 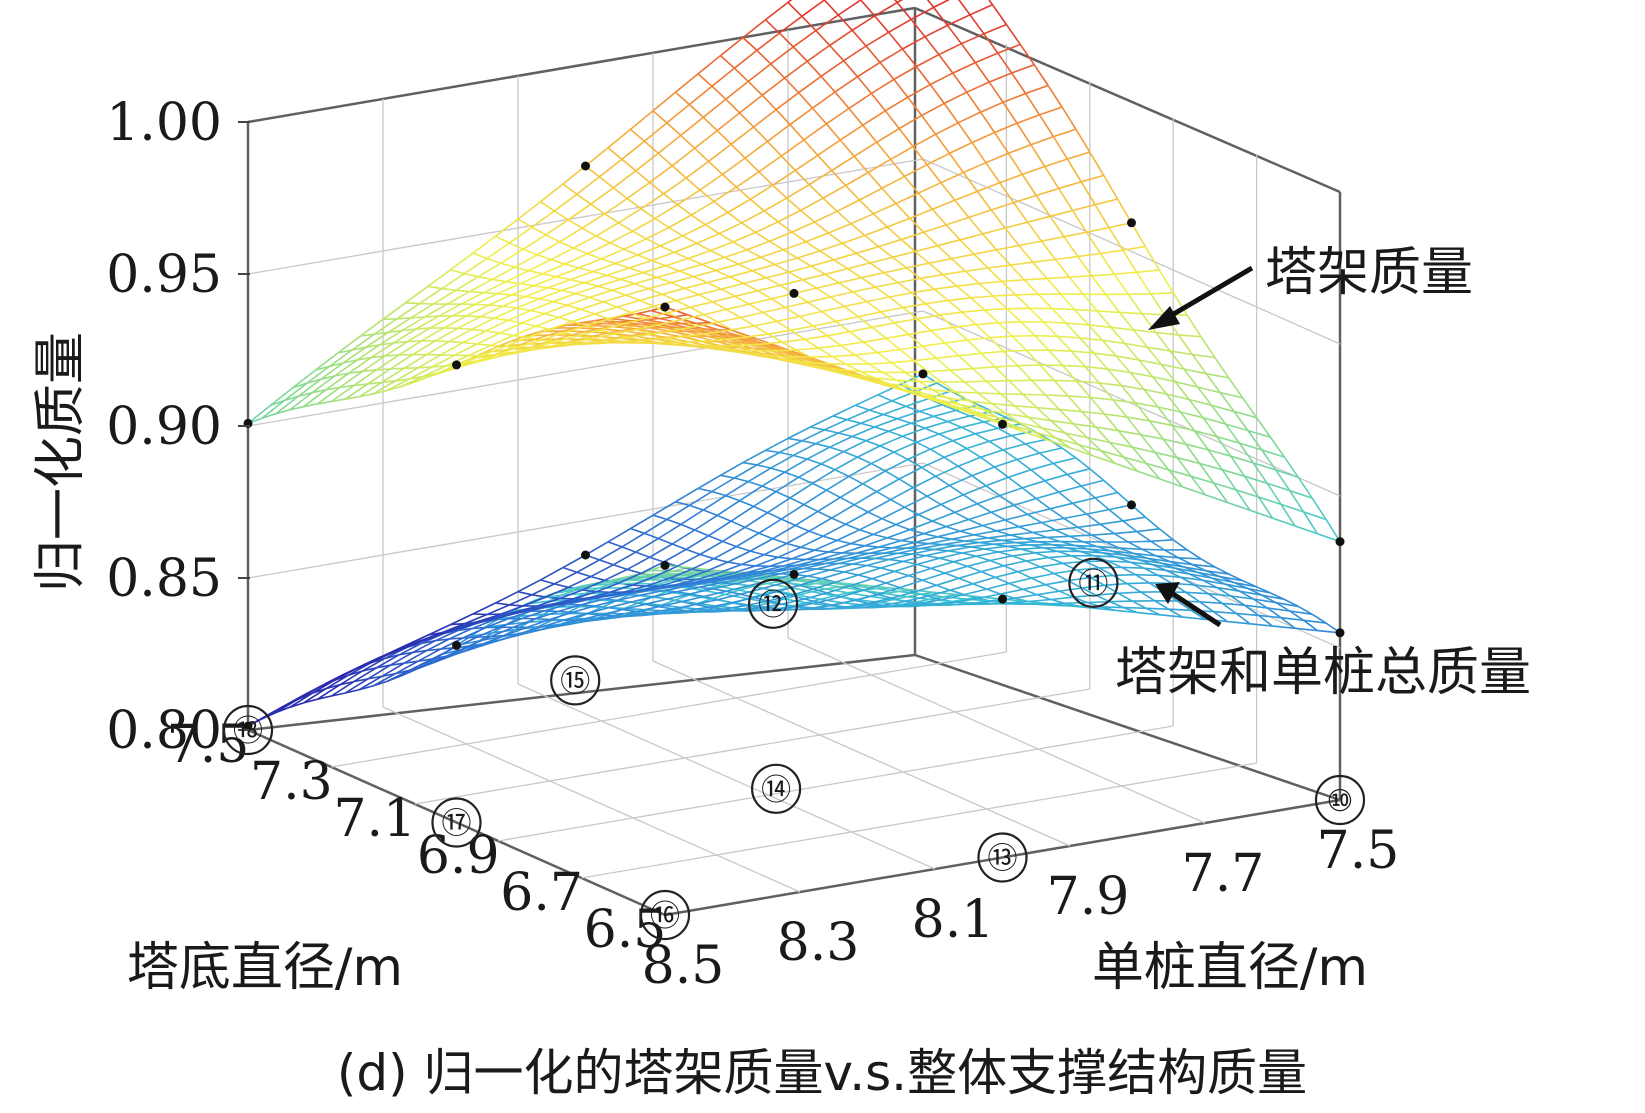 I want to click on wall-grid-line, so click(x=1131, y=403).